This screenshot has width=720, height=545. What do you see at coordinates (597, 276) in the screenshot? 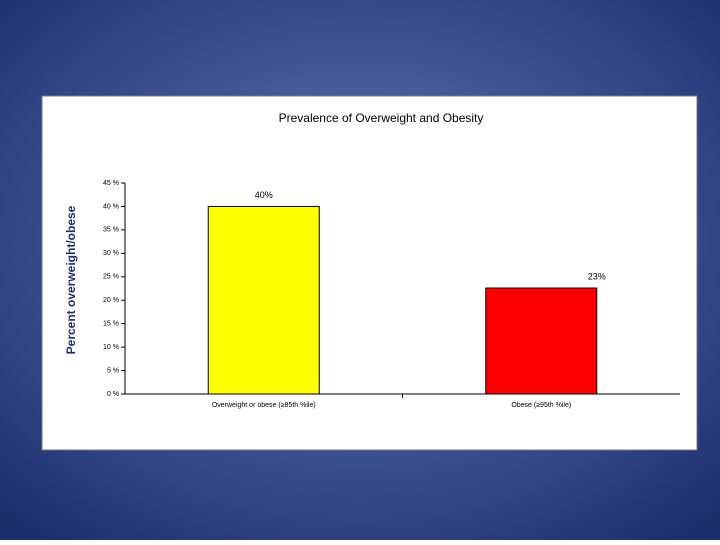
I see `value-label: 23%` at bounding box center [597, 276].